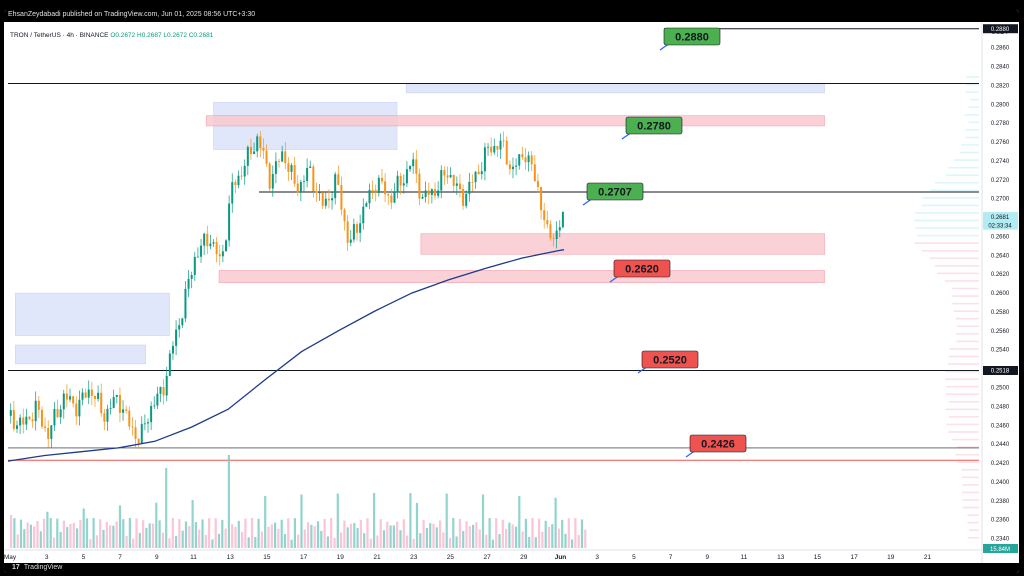 The width and height of the screenshot is (1024, 576). What do you see at coordinates (1000, 256) in the screenshot?
I see `y-tick-label: 0.2640` at bounding box center [1000, 256].